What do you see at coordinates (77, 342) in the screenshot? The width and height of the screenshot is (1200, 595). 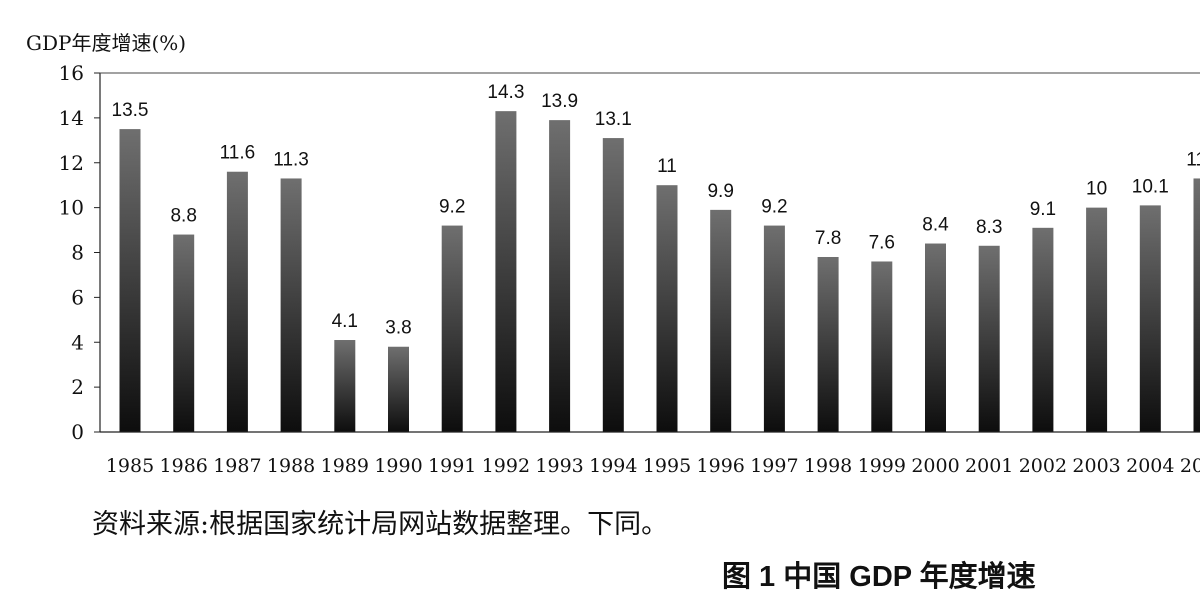 I see `y-tick-label: 4` at bounding box center [77, 342].